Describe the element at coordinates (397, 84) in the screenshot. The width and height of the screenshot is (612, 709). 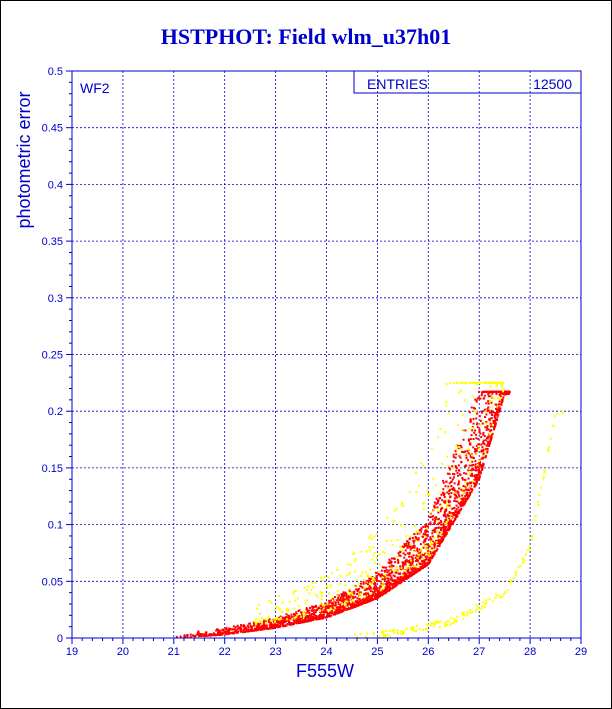
I see `stats-entries-label: ENTRIES` at that location.